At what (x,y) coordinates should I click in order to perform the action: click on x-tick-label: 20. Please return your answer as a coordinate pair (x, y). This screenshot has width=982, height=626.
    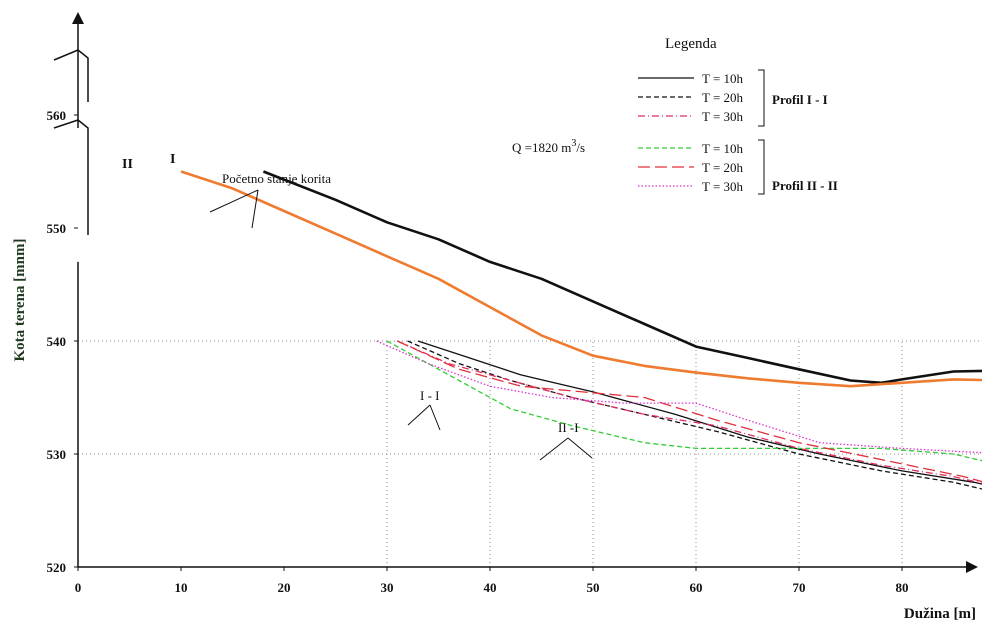
    Looking at the image, I should click on (284, 587).